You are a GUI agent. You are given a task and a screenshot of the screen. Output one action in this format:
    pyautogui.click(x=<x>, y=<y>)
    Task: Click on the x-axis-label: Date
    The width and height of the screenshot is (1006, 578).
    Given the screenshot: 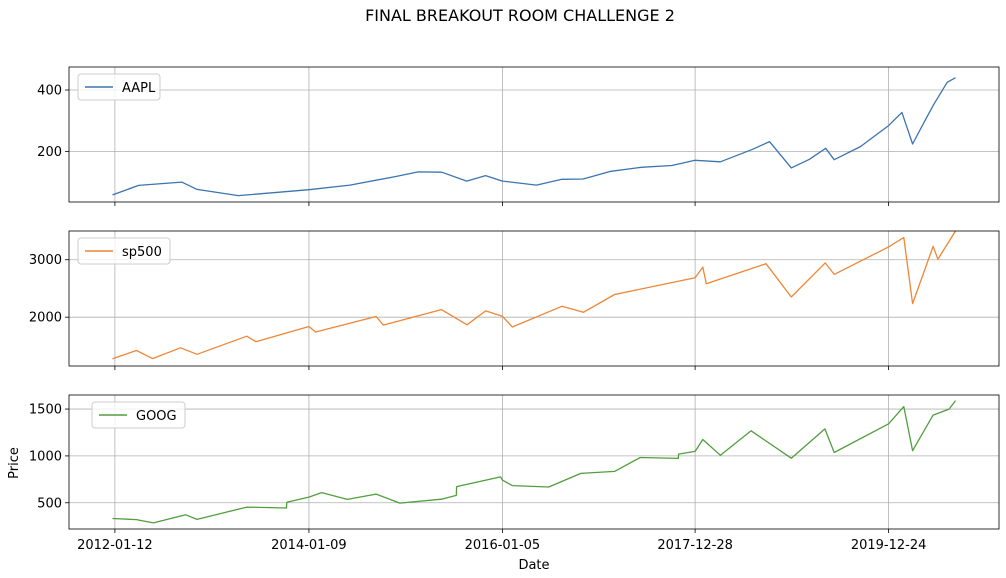 What is the action you would take?
    pyautogui.click(x=533, y=565)
    